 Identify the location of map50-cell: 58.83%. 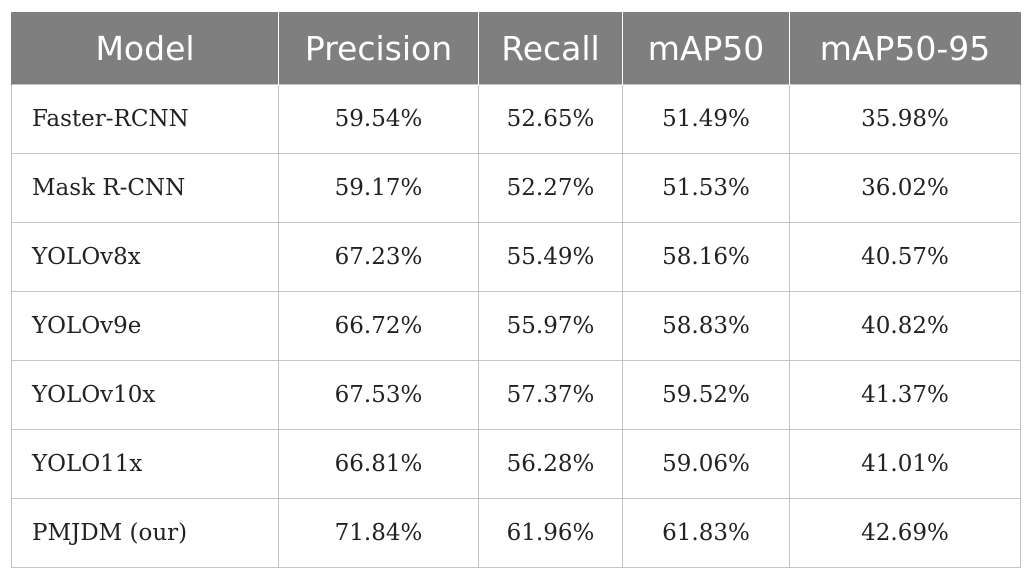
(706, 326).